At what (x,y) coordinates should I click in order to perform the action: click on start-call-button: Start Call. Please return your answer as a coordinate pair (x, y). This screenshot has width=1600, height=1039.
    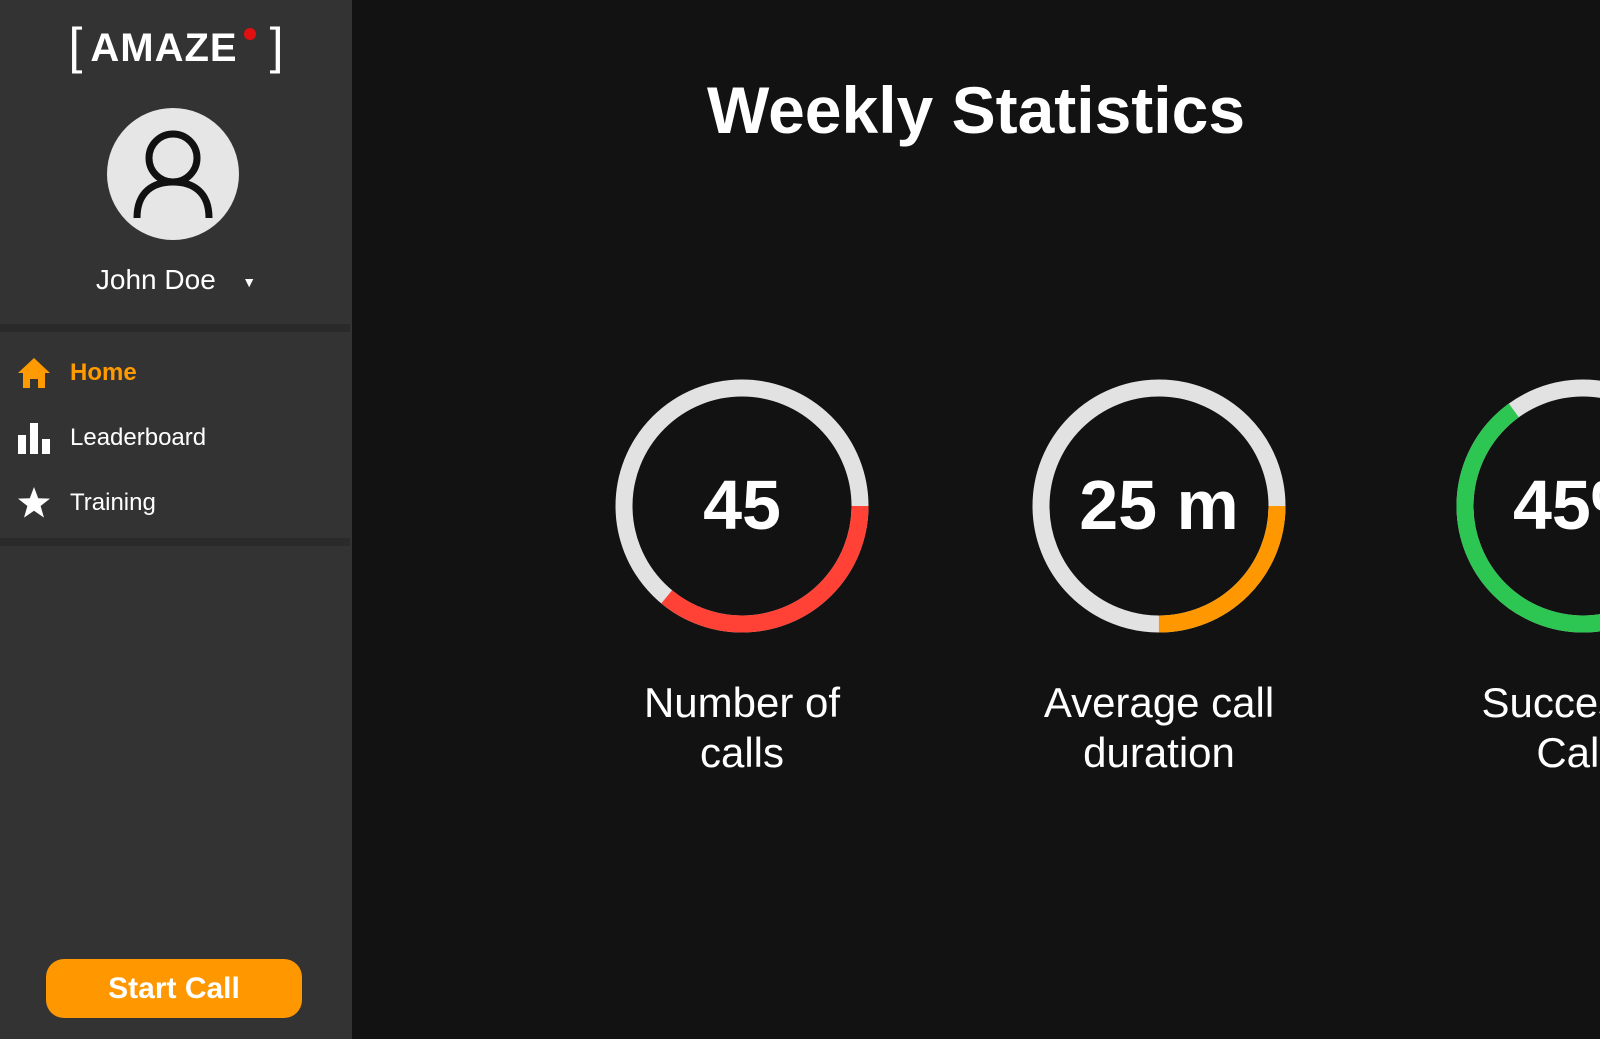
    Looking at the image, I should click on (174, 988).